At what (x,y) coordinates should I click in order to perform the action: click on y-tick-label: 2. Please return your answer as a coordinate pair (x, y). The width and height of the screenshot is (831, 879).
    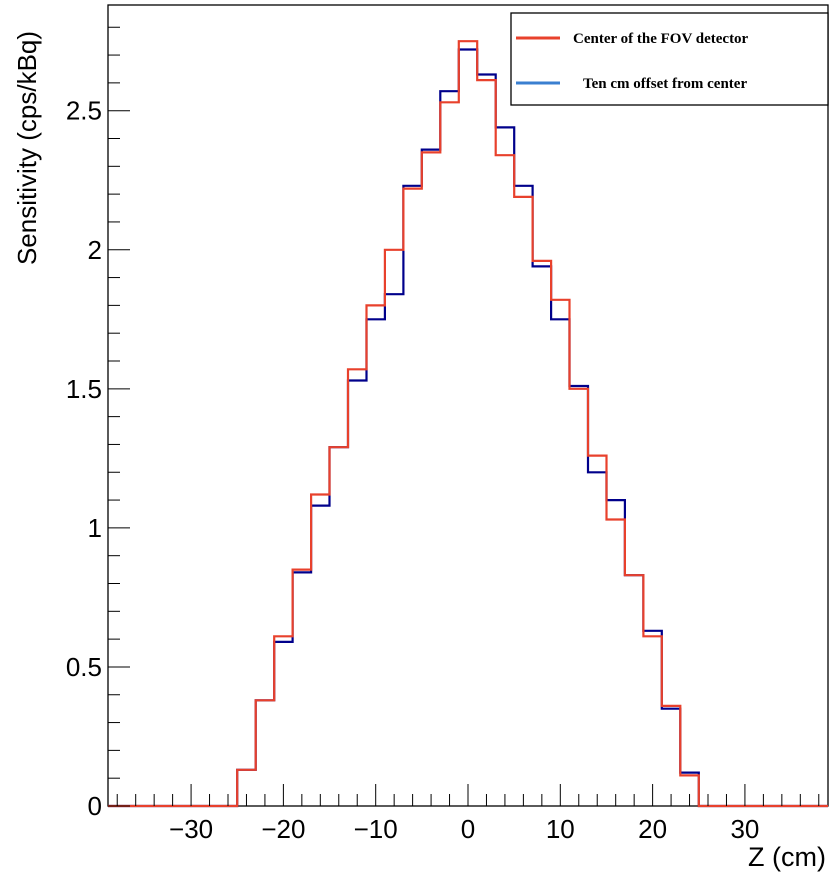
    Looking at the image, I should click on (95, 250).